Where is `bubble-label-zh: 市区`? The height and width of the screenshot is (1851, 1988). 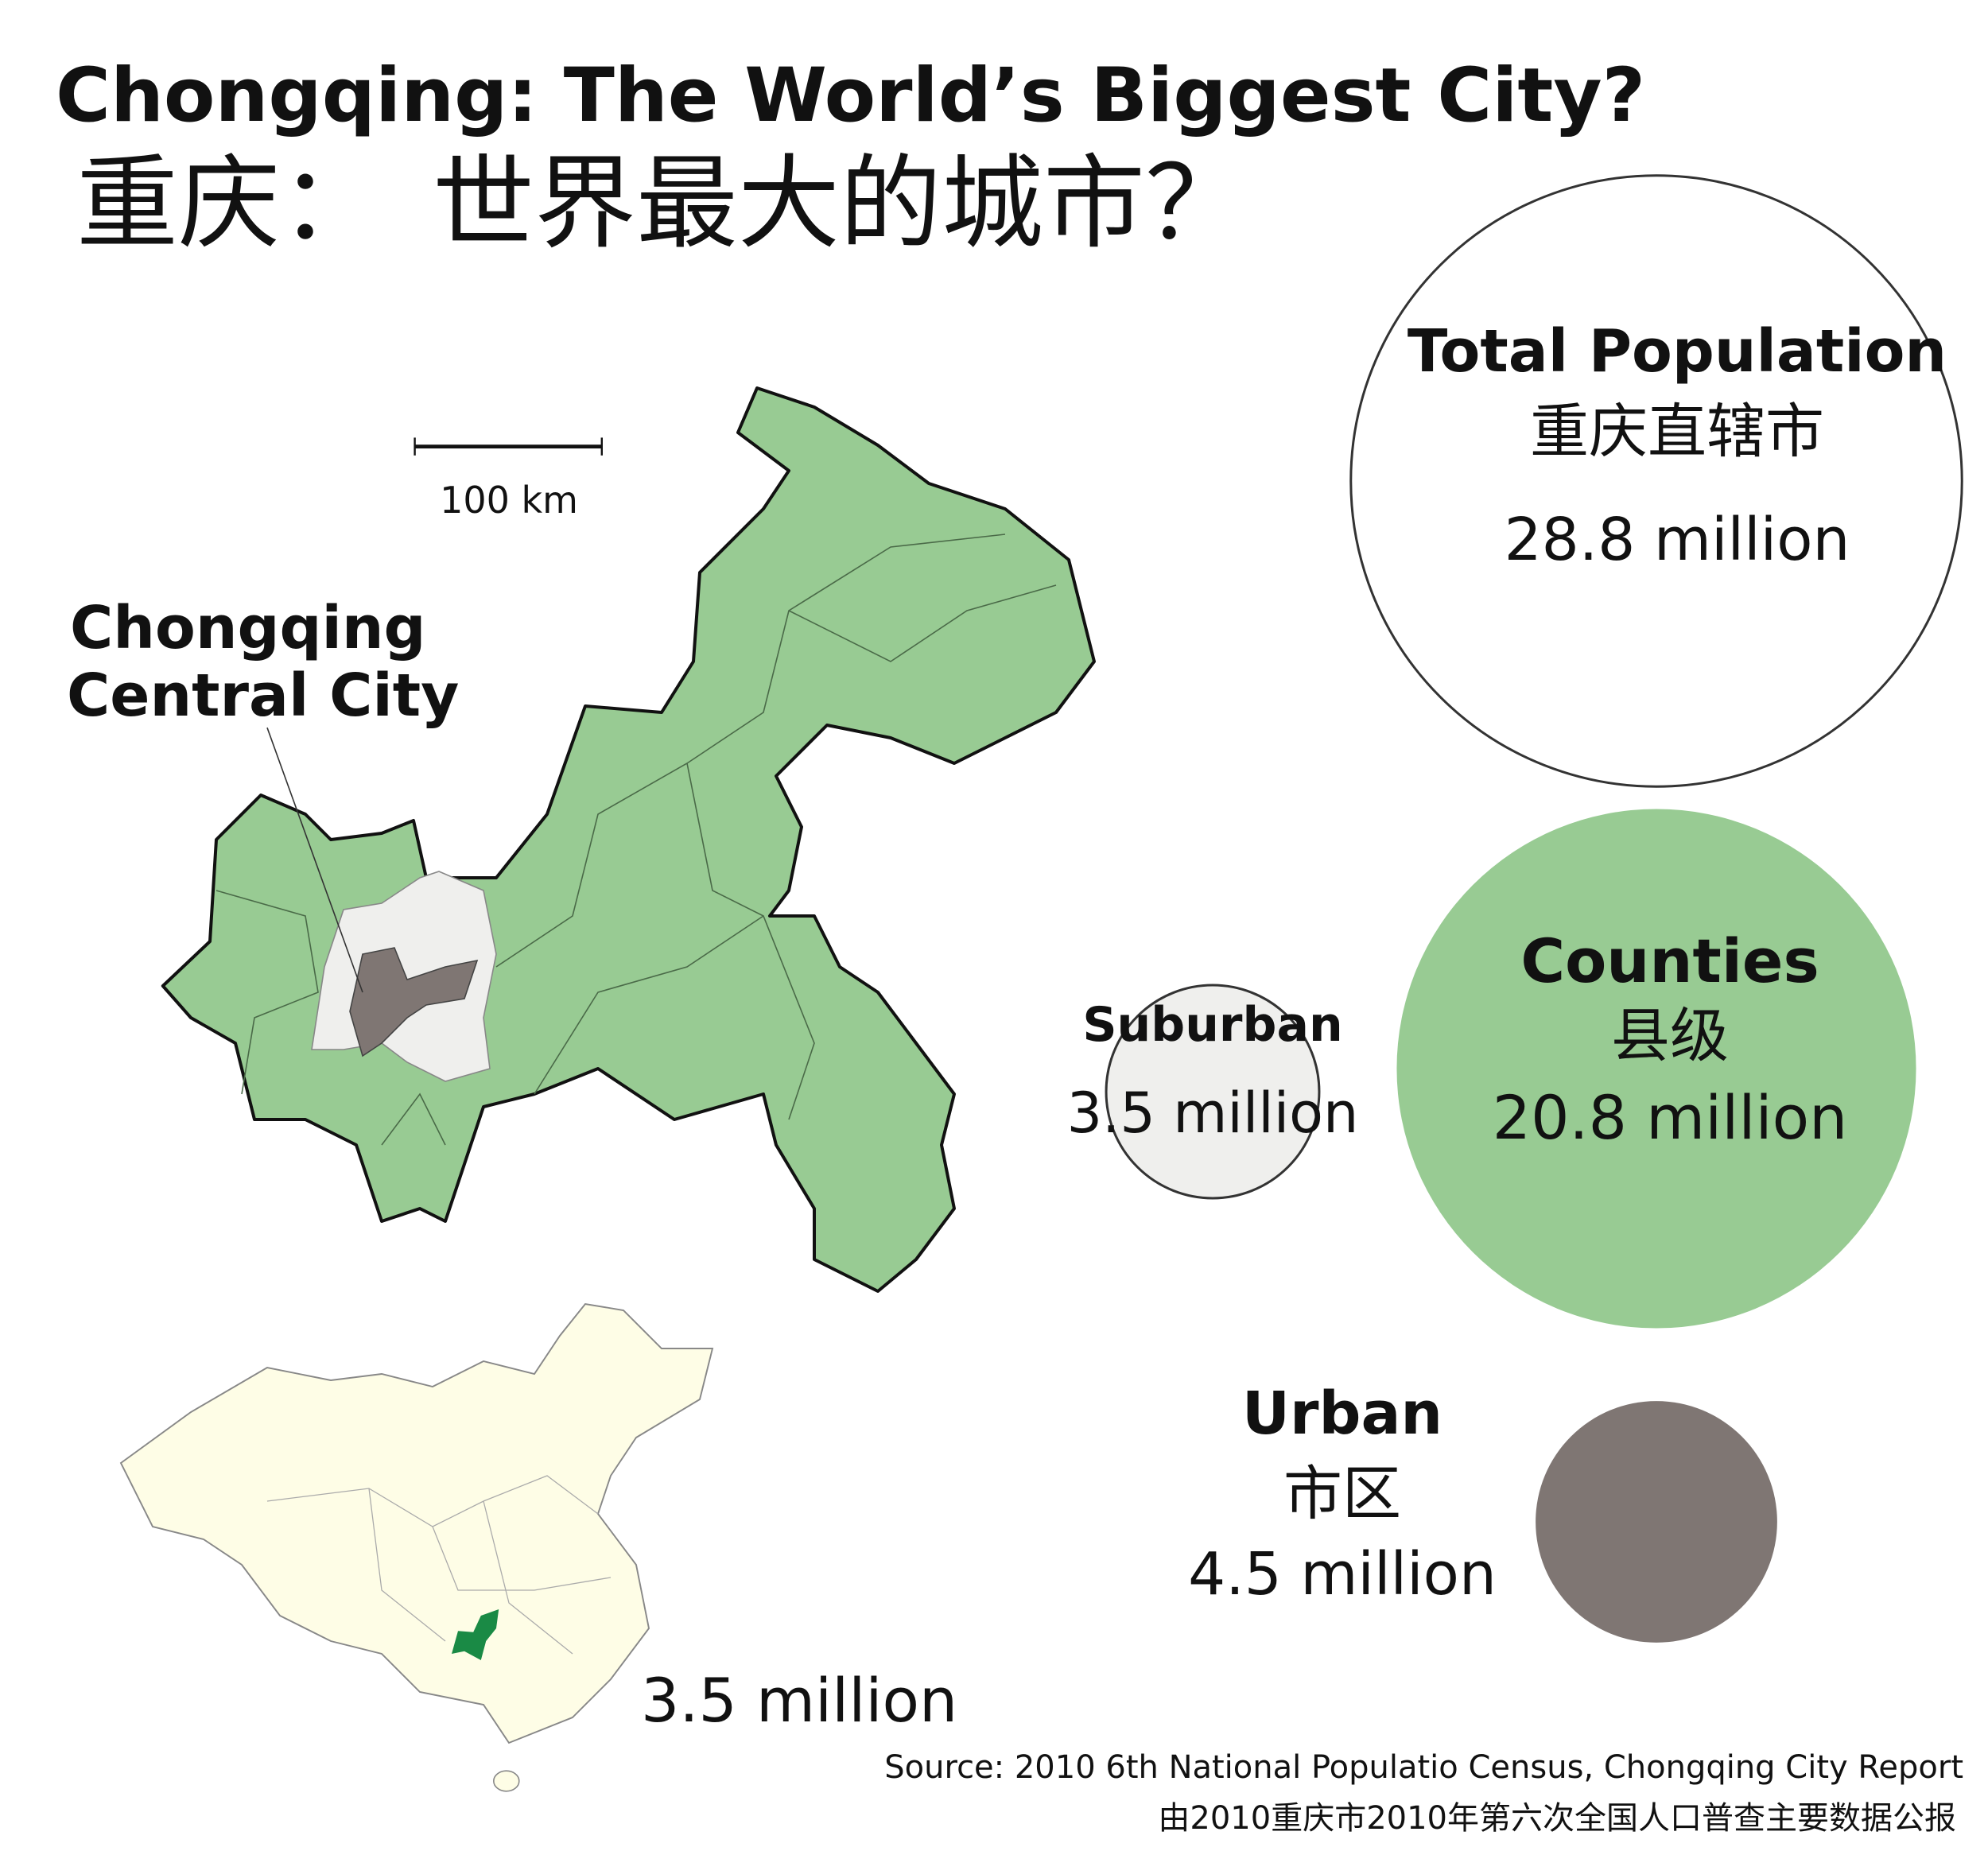 bubble-label-zh: 市区 is located at coordinates (1342, 1494).